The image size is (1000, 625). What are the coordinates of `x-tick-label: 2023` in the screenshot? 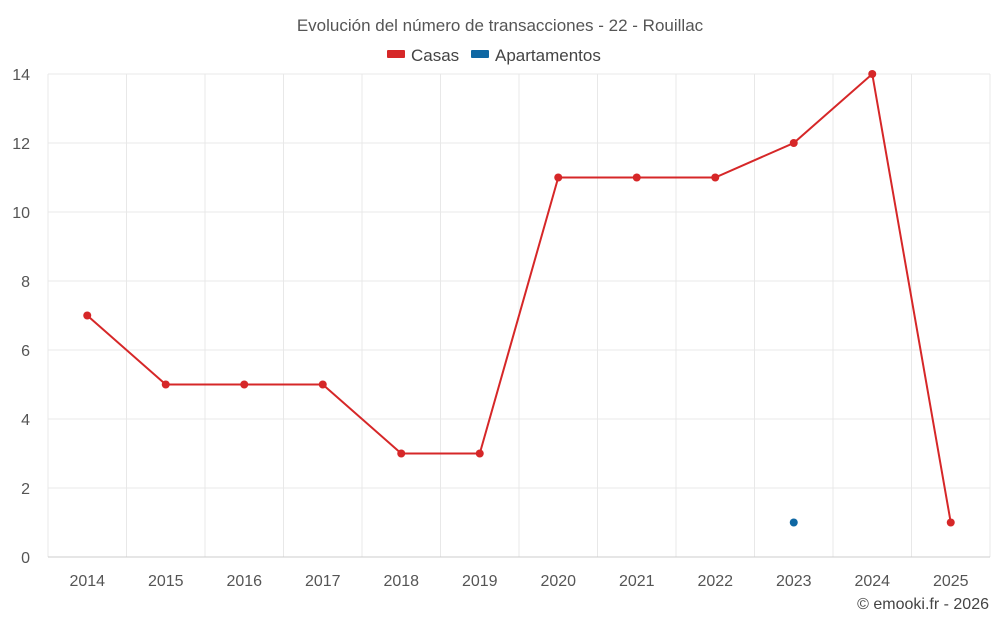 It's located at (794, 581).